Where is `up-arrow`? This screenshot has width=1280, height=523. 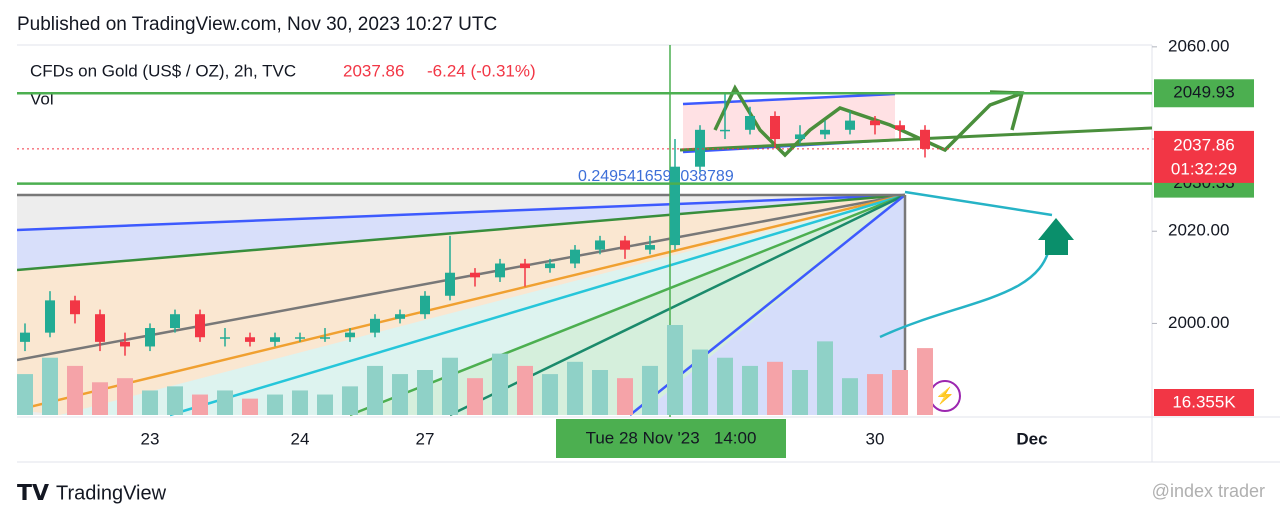
up-arrow is located at coordinates (1056, 236).